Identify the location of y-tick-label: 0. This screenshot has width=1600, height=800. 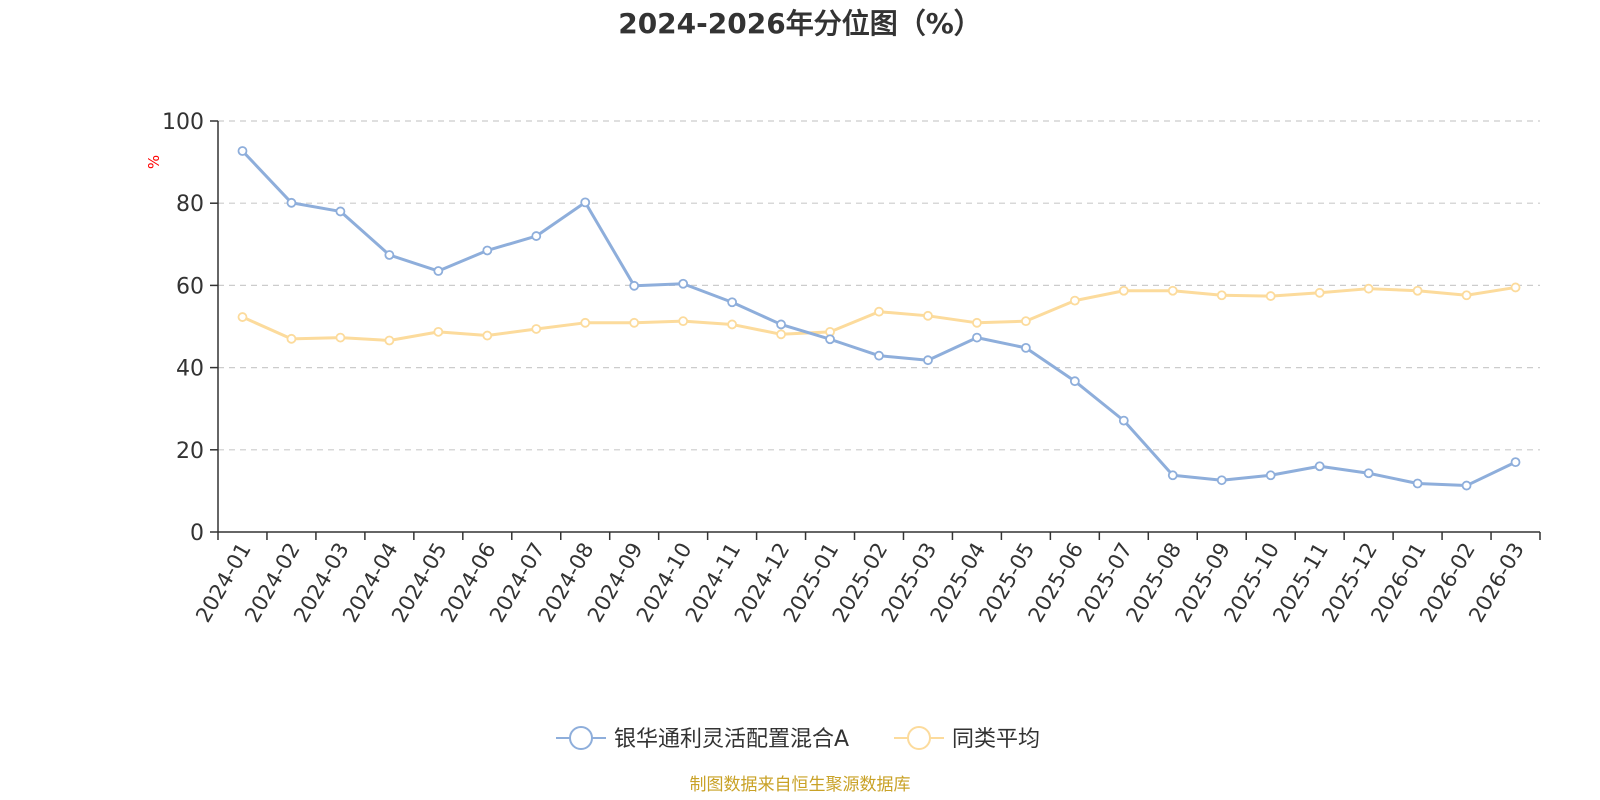
(197, 533).